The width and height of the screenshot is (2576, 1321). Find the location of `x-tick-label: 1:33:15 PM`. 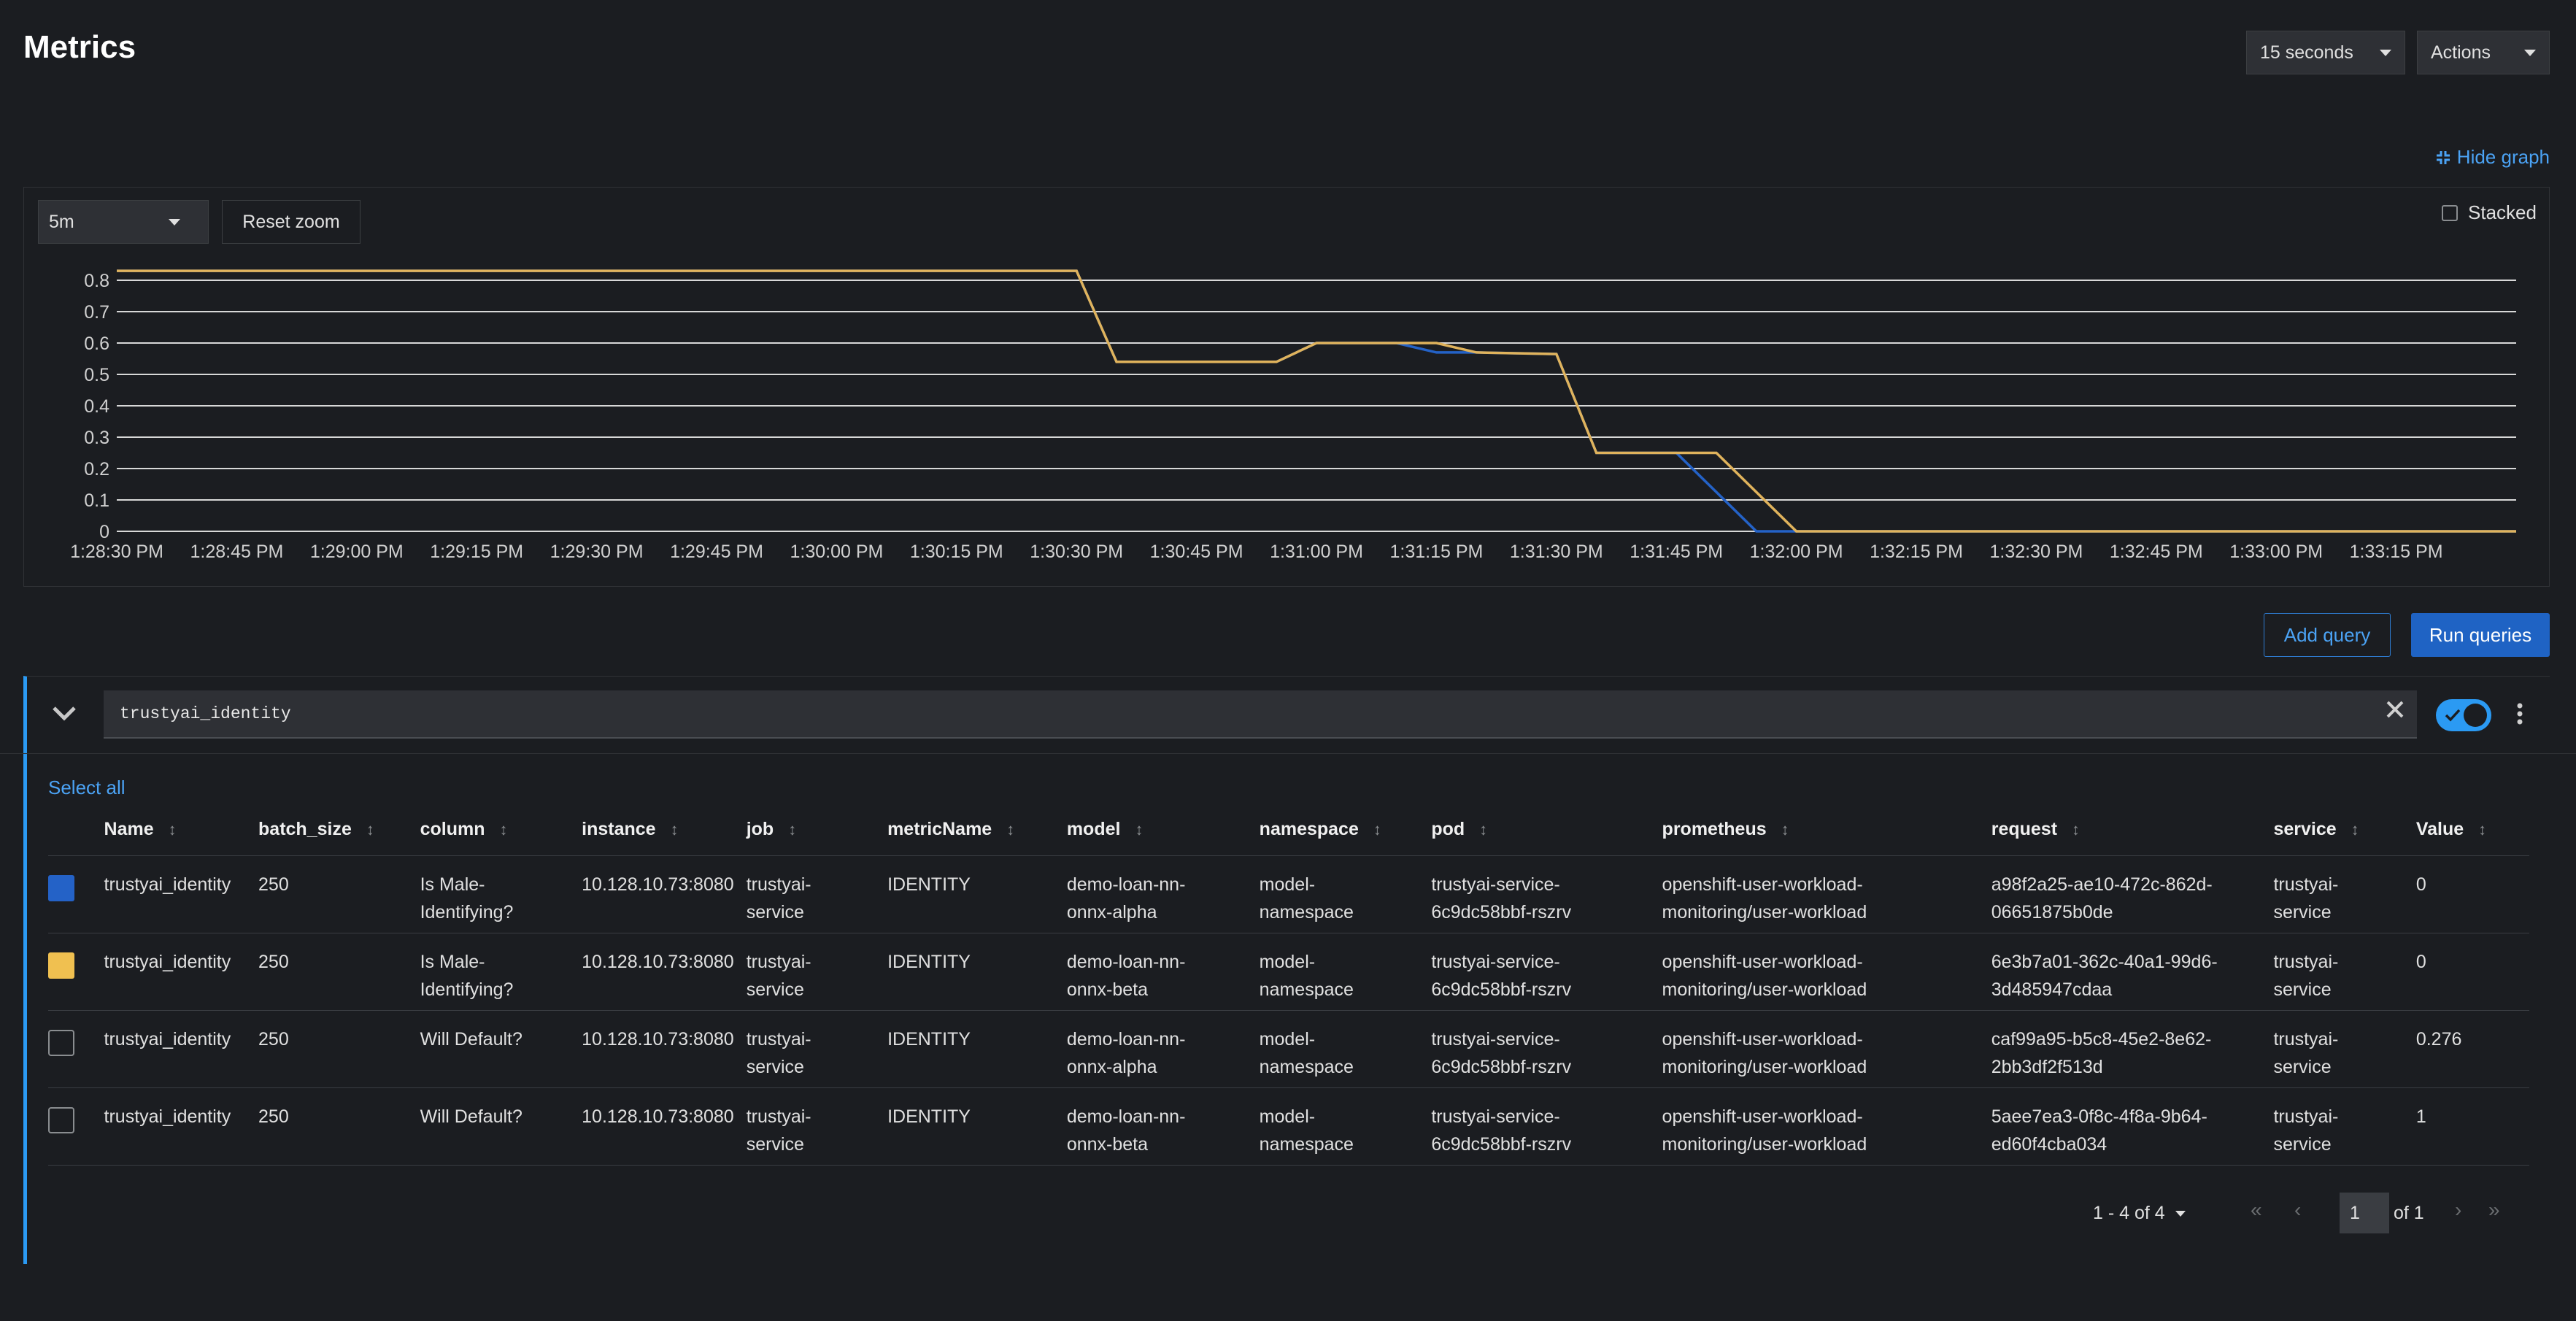

x-tick-label: 1:33:15 PM is located at coordinates (2396, 552).